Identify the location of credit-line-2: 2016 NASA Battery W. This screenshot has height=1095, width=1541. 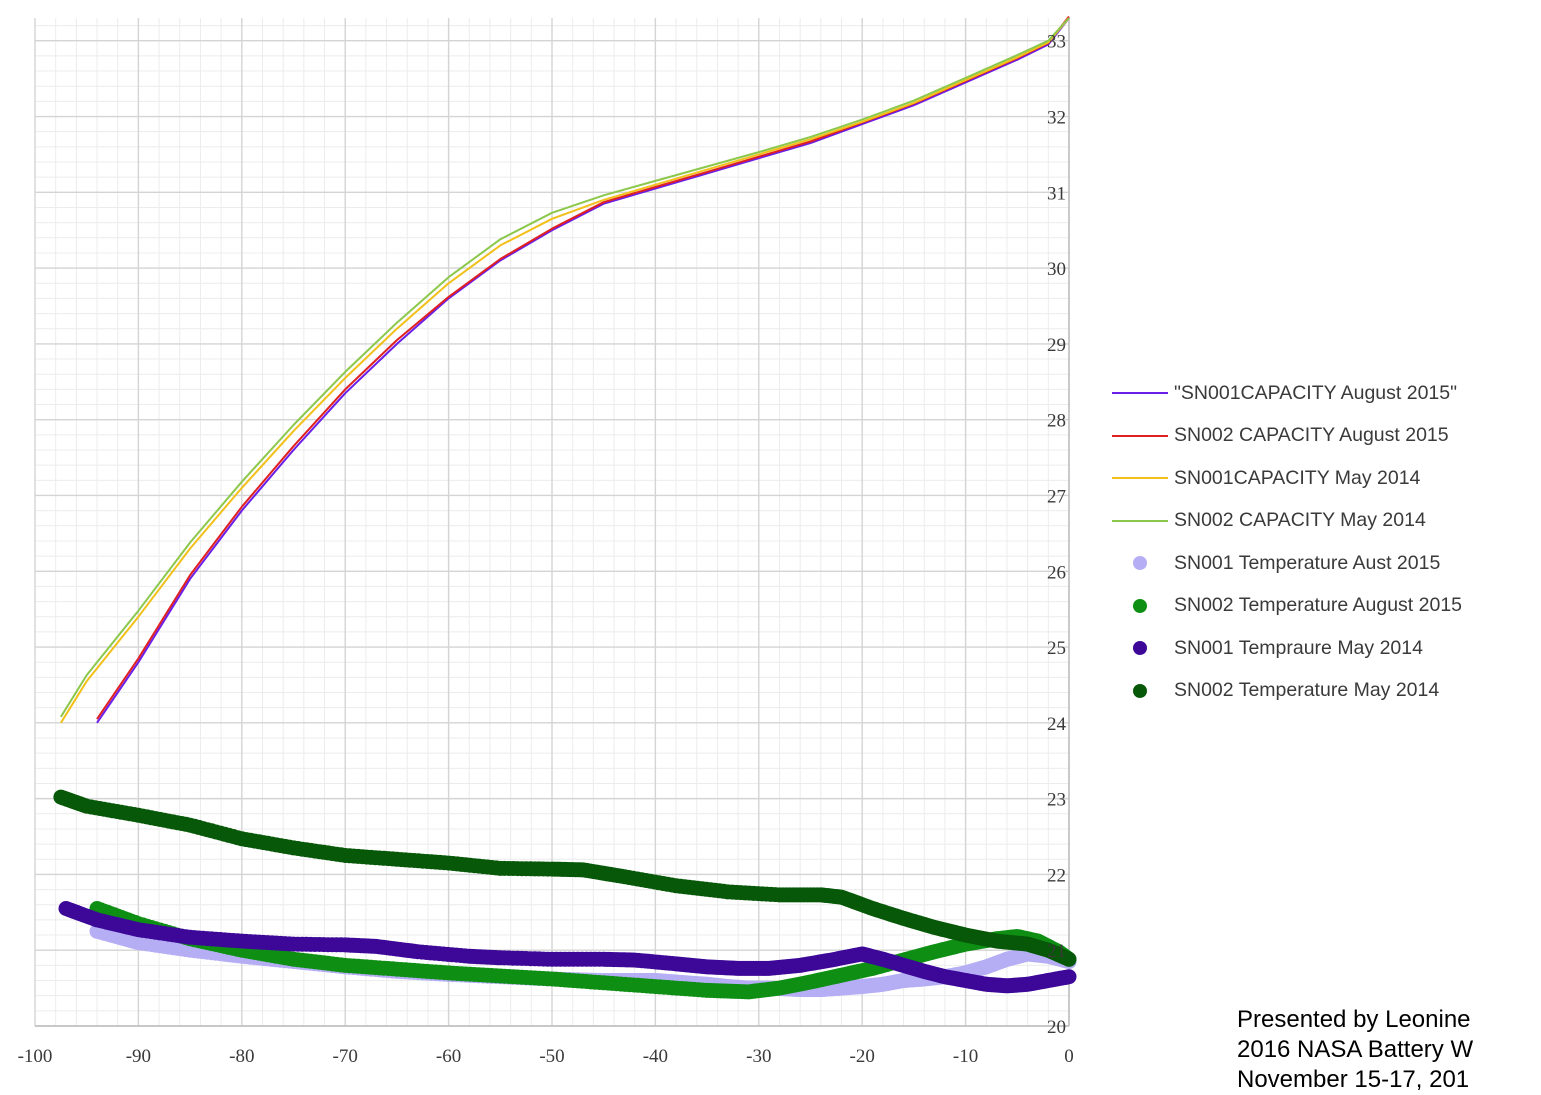
(1355, 1049).